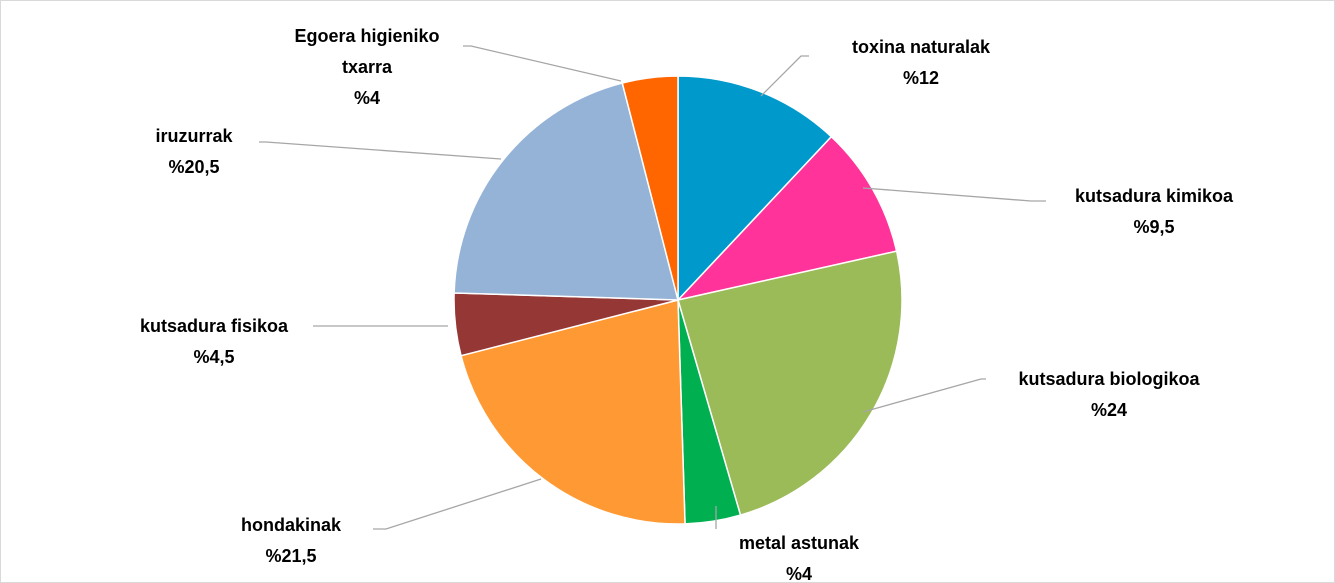 The height and width of the screenshot is (583, 1335). Describe the element at coordinates (1109, 394) in the screenshot. I see `data-label-kutsadura-biologikoa: kutsadura biologikoa %24` at that location.